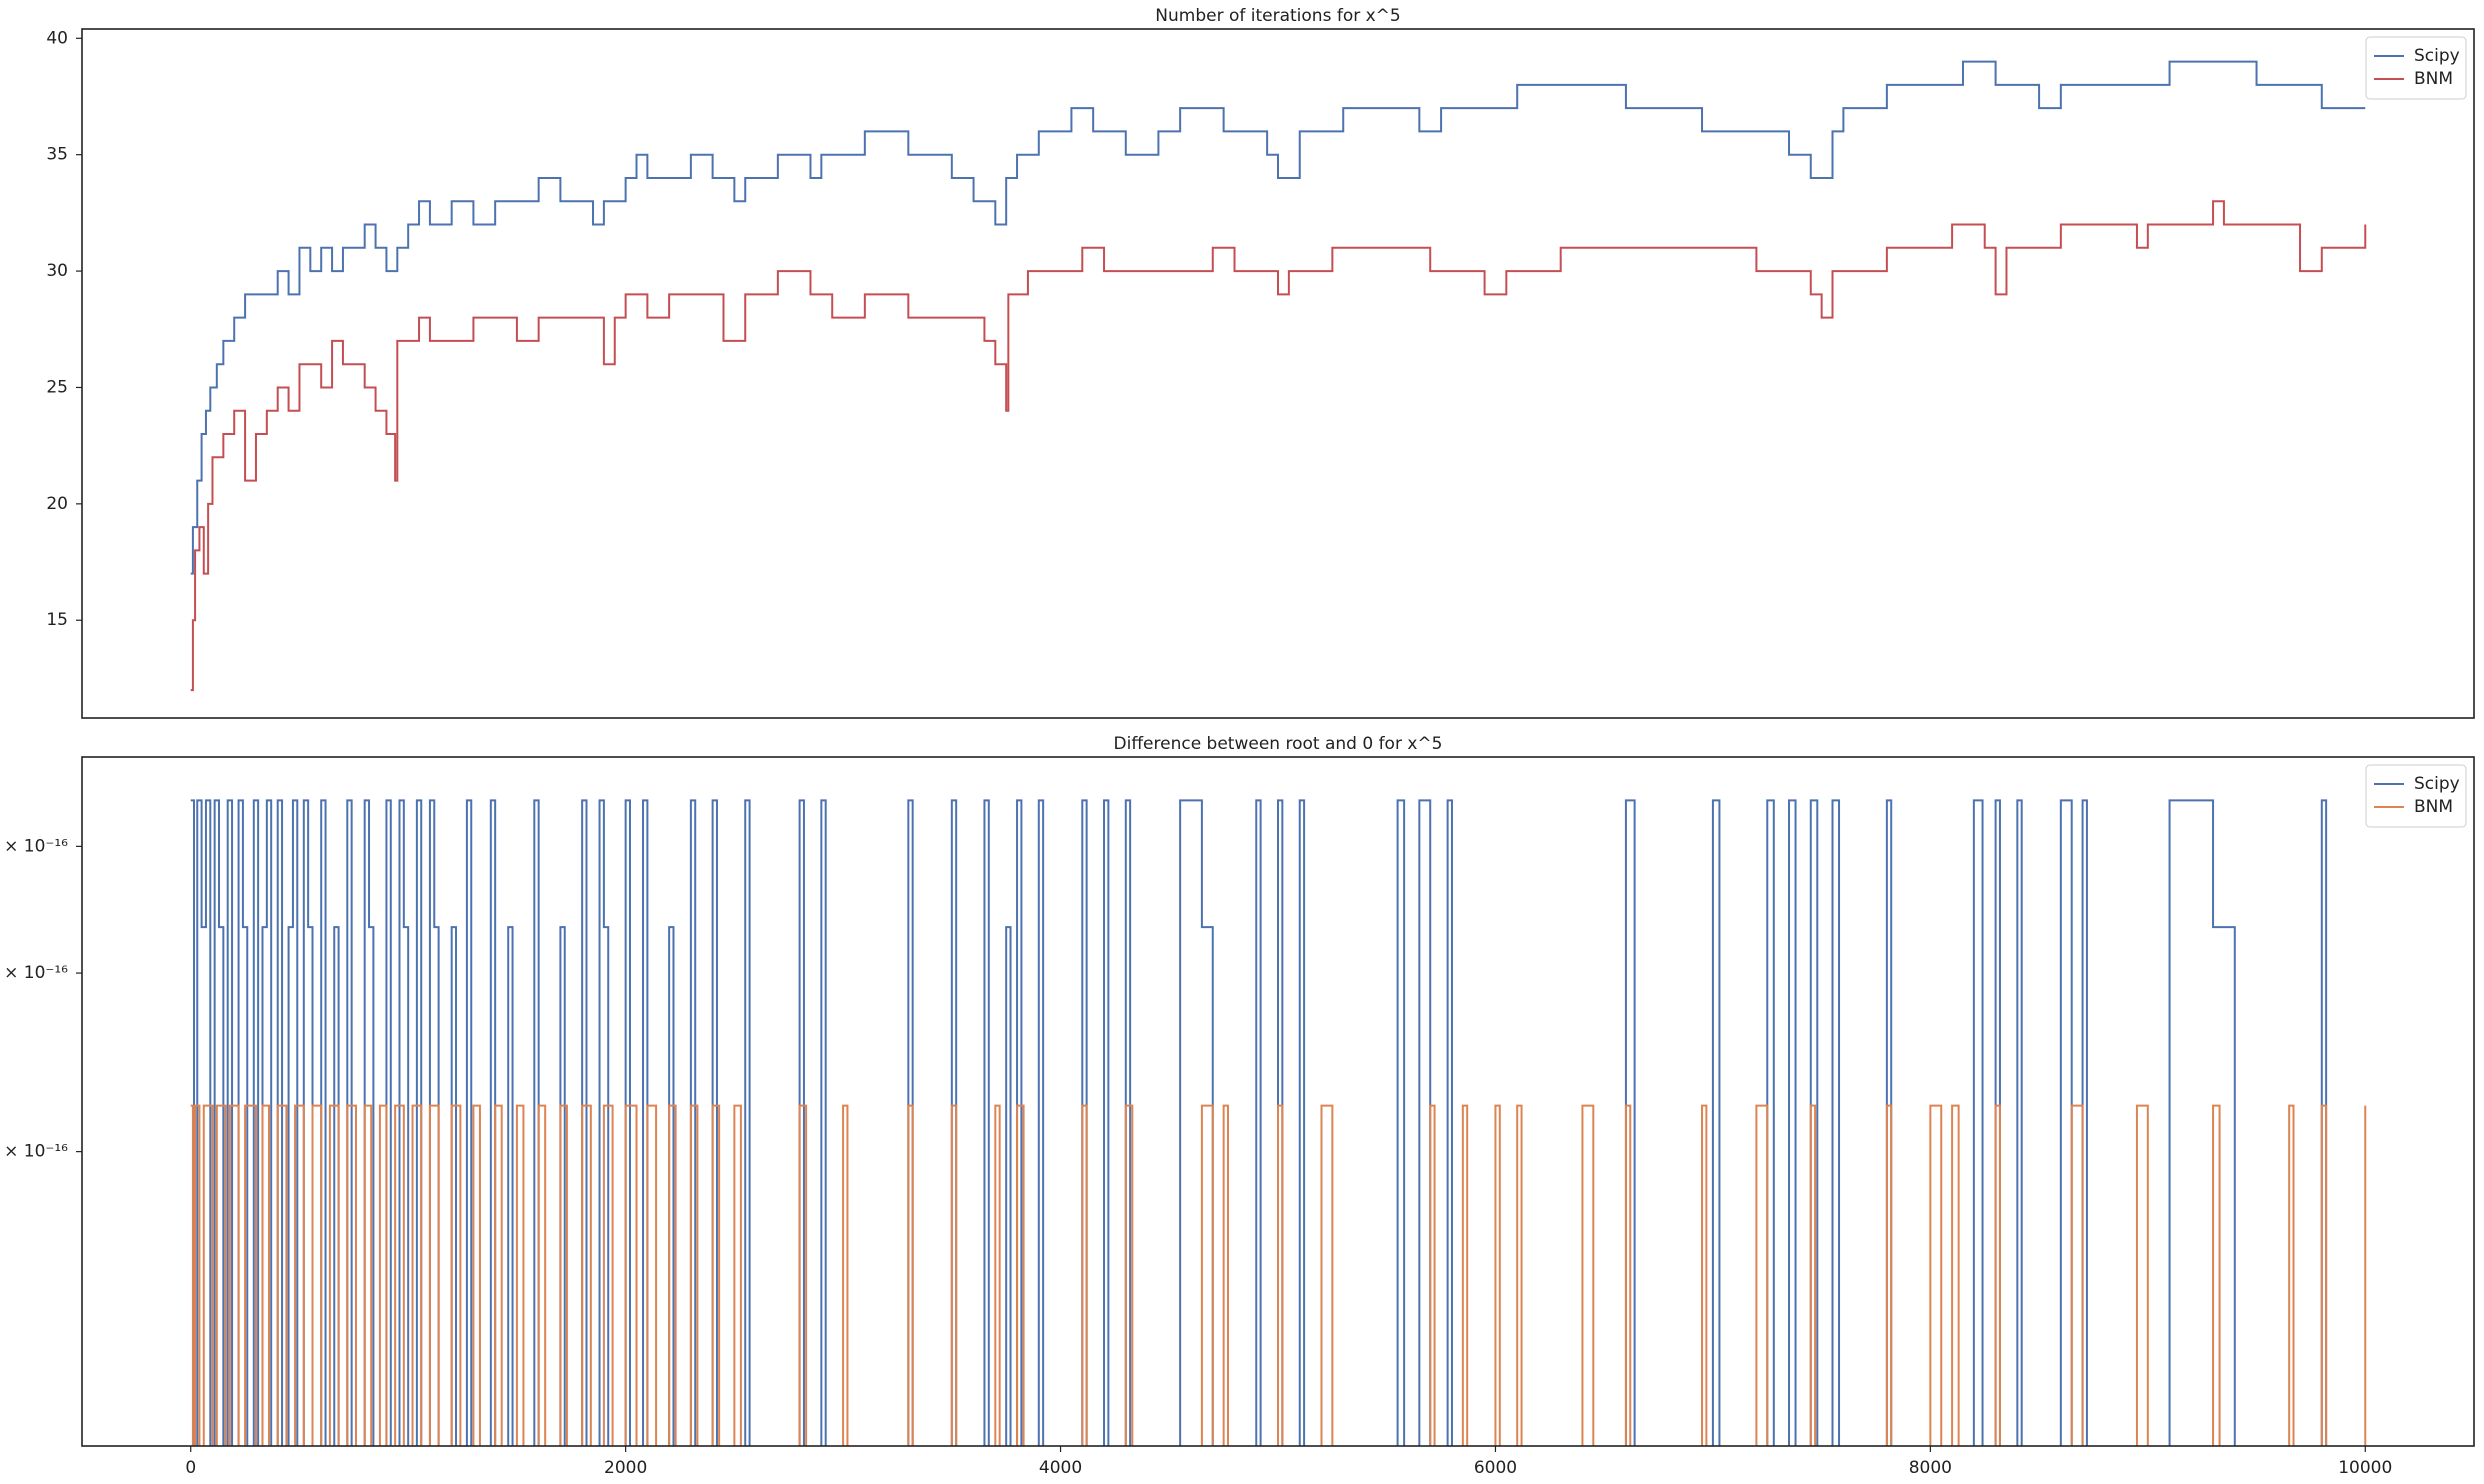 The height and width of the screenshot is (1484, 2484). Describe the element at coordinates (57, 387) in the screenshot. I see `y-tick-label: 25` at that location.